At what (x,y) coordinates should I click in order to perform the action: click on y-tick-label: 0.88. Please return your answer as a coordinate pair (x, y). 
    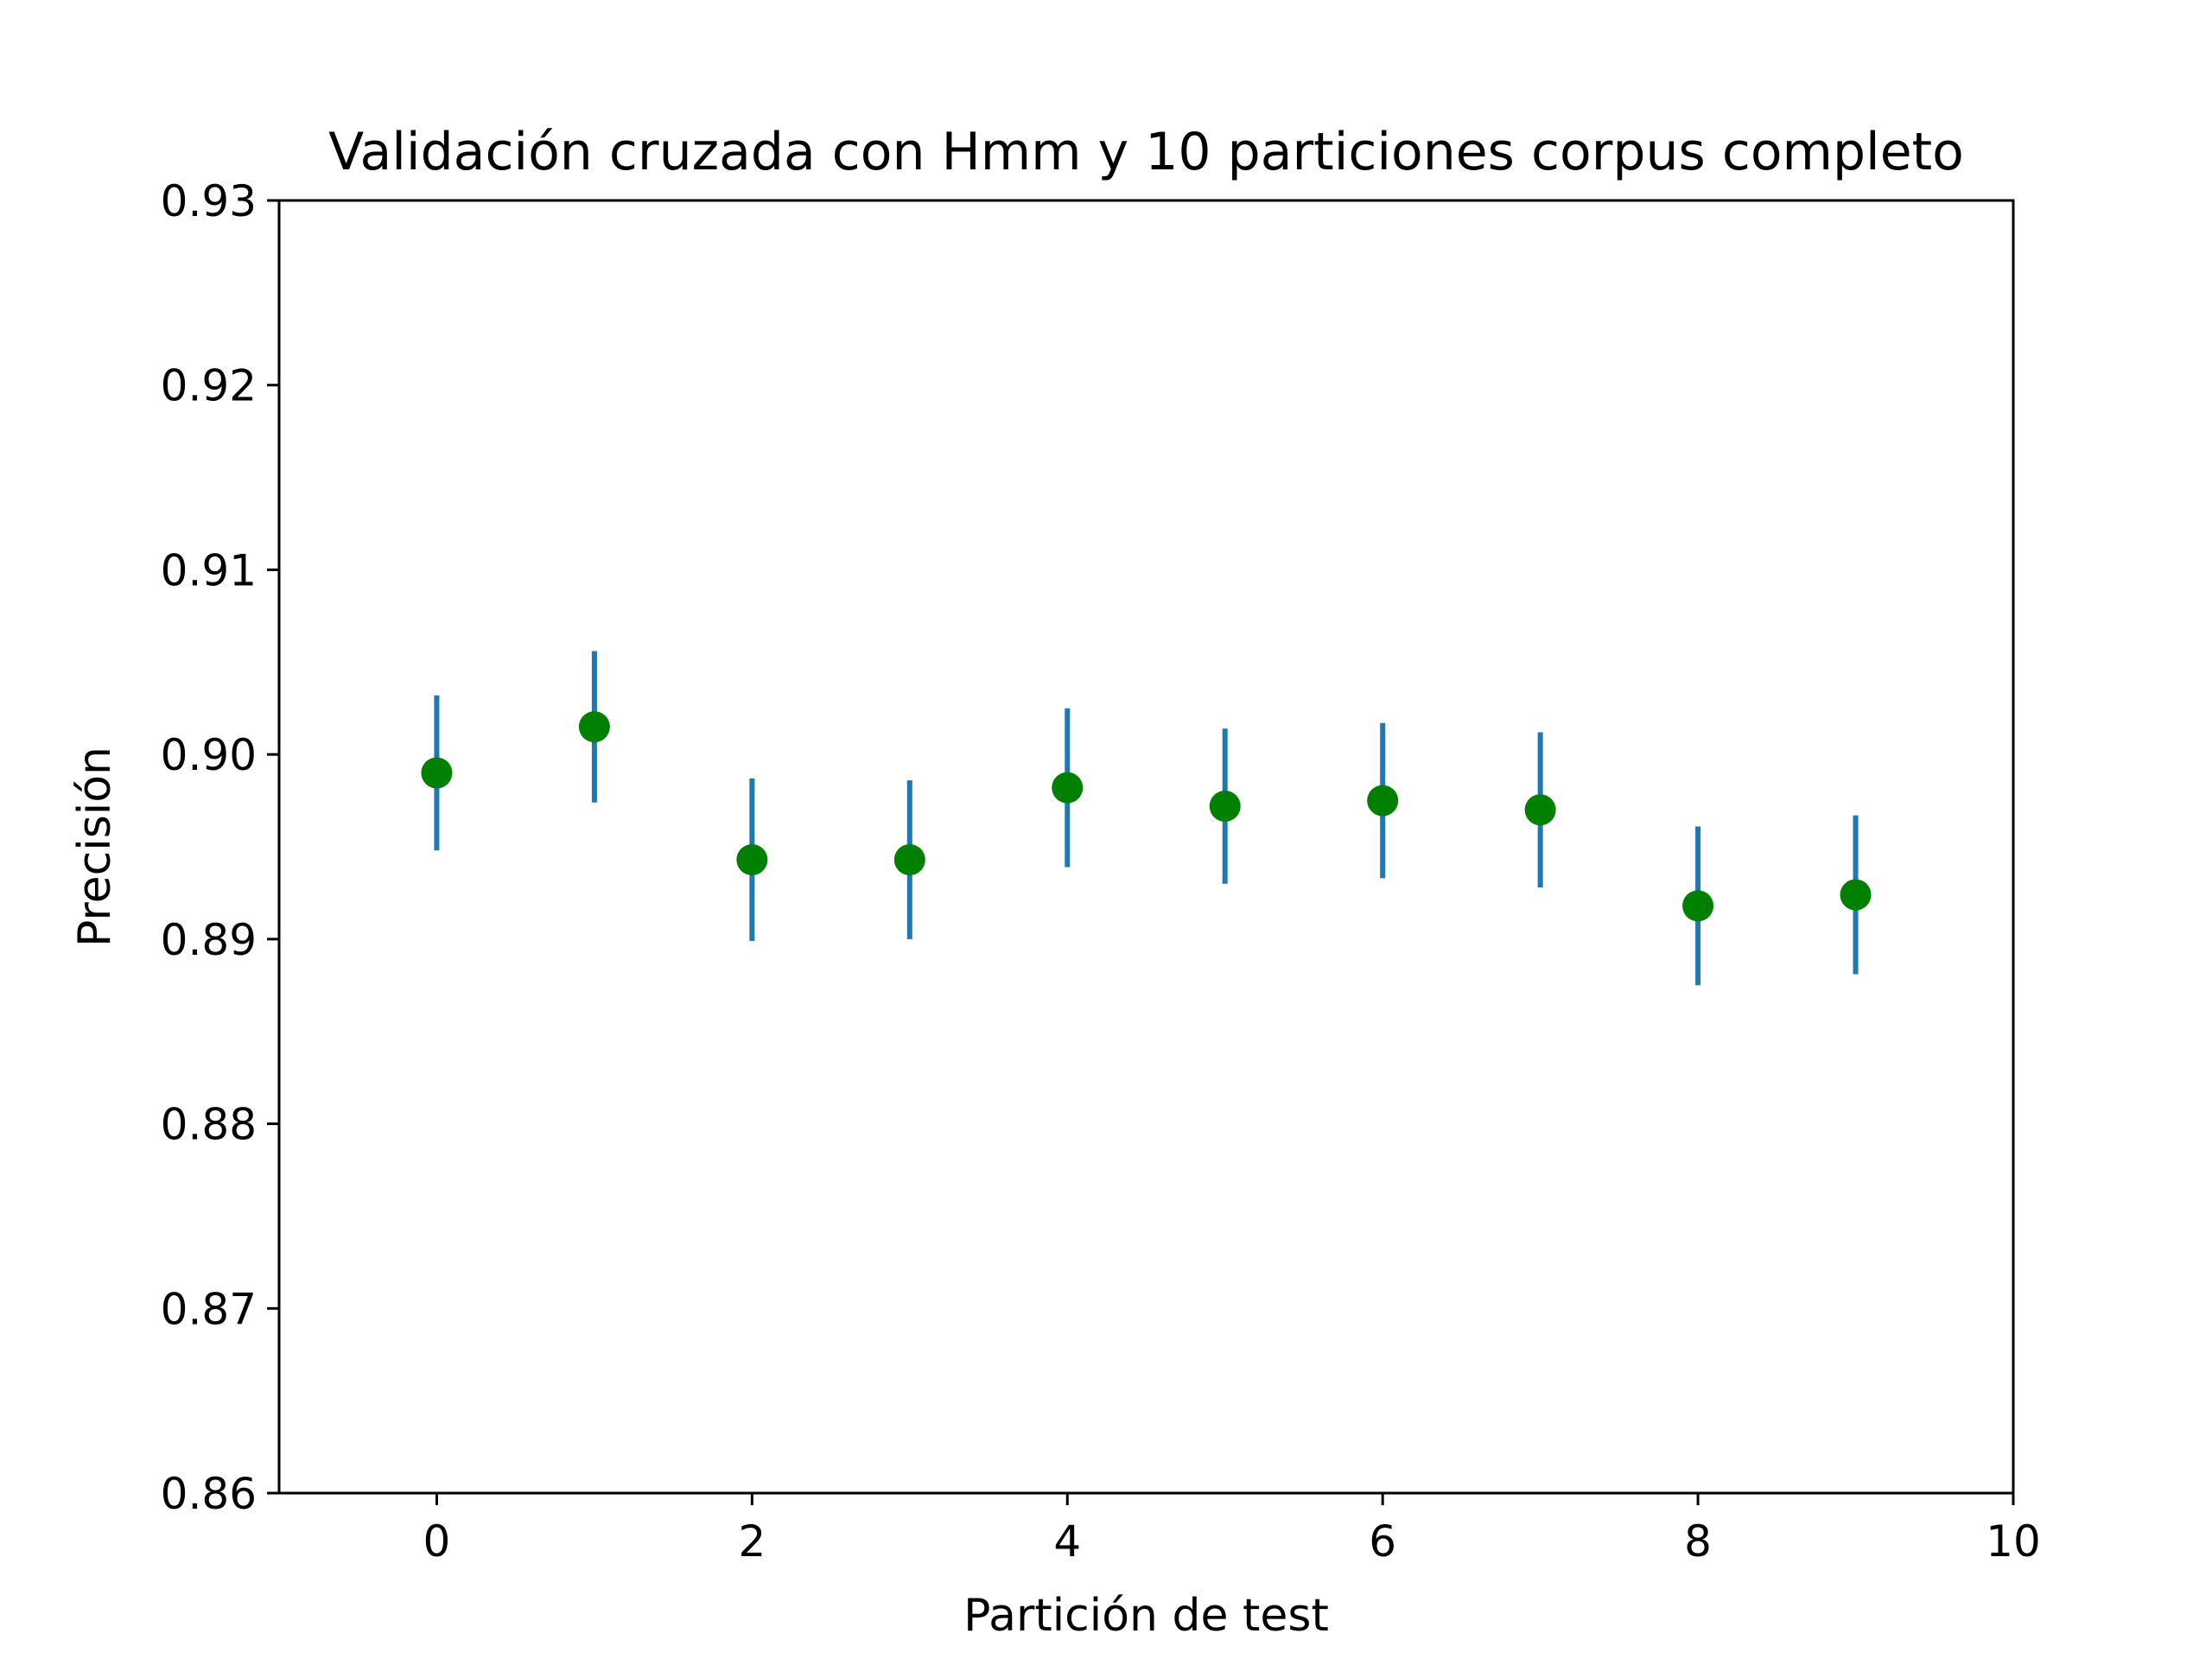
    Looking at the image, I should click on (209, 1125).